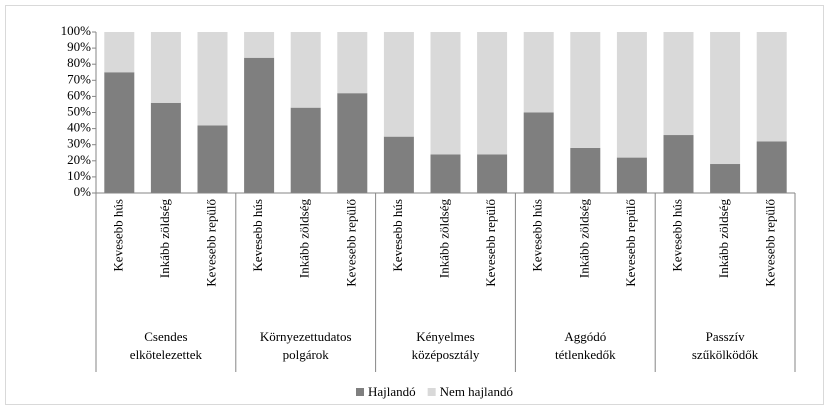 The height and width of the screenshot is (410, 829). Describe the element at coordinates (165, 336) in the screenshot. I see `group-label: Csendes` at that location.